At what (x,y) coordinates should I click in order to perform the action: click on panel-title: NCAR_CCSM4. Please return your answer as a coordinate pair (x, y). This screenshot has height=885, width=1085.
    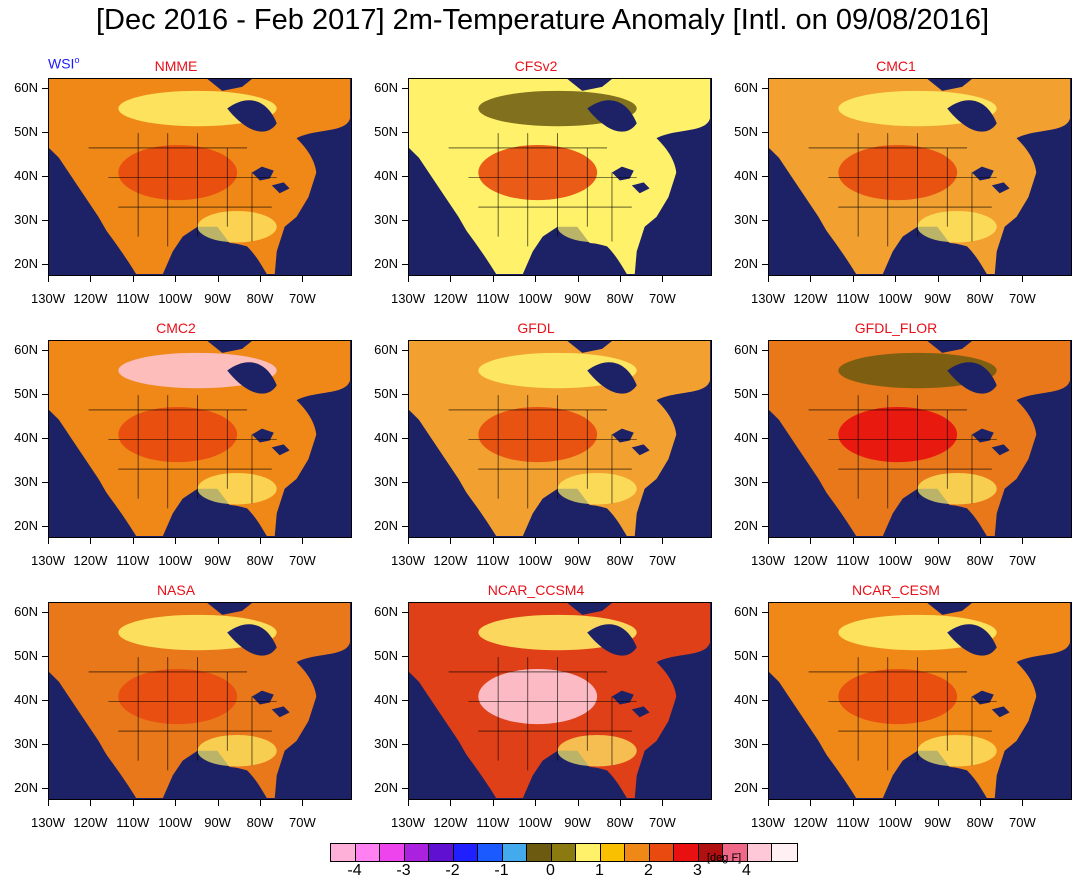
    Looking at the image, I should click on (536, 590).